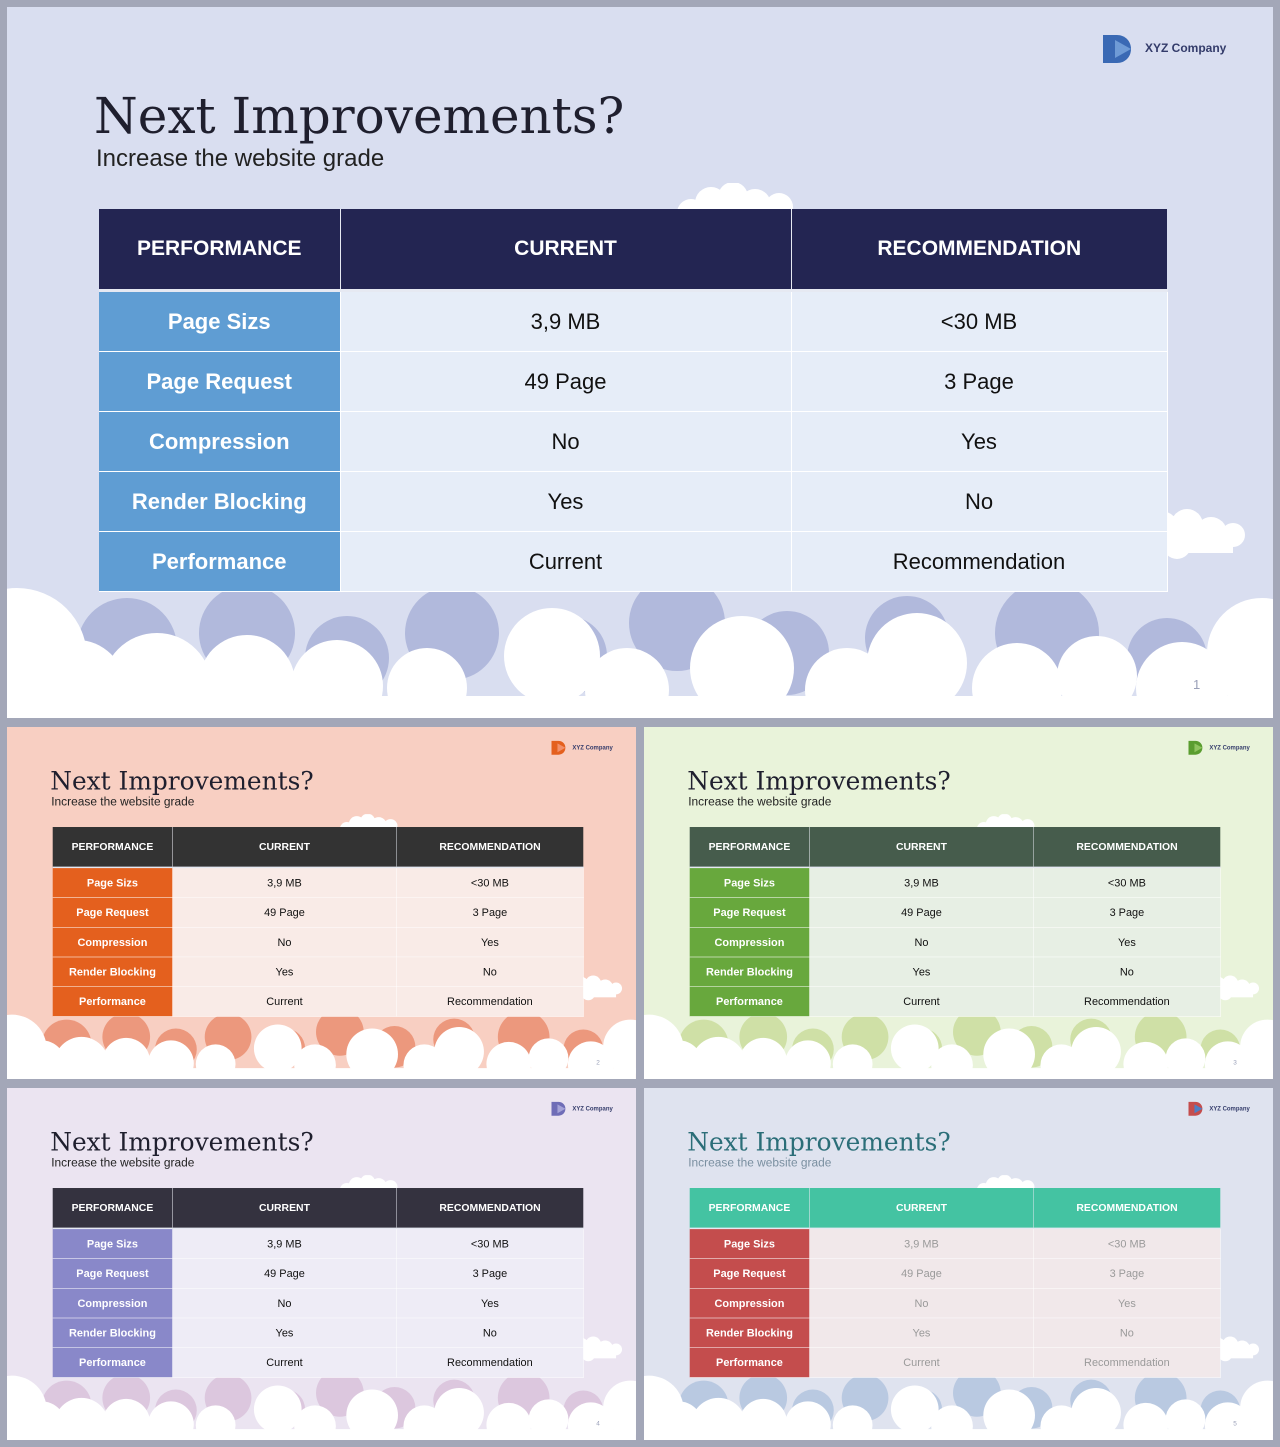  Describe the element at coordinates (490, 882) in the screenshot. I see `recommendation-value: <30 MB` at that location.